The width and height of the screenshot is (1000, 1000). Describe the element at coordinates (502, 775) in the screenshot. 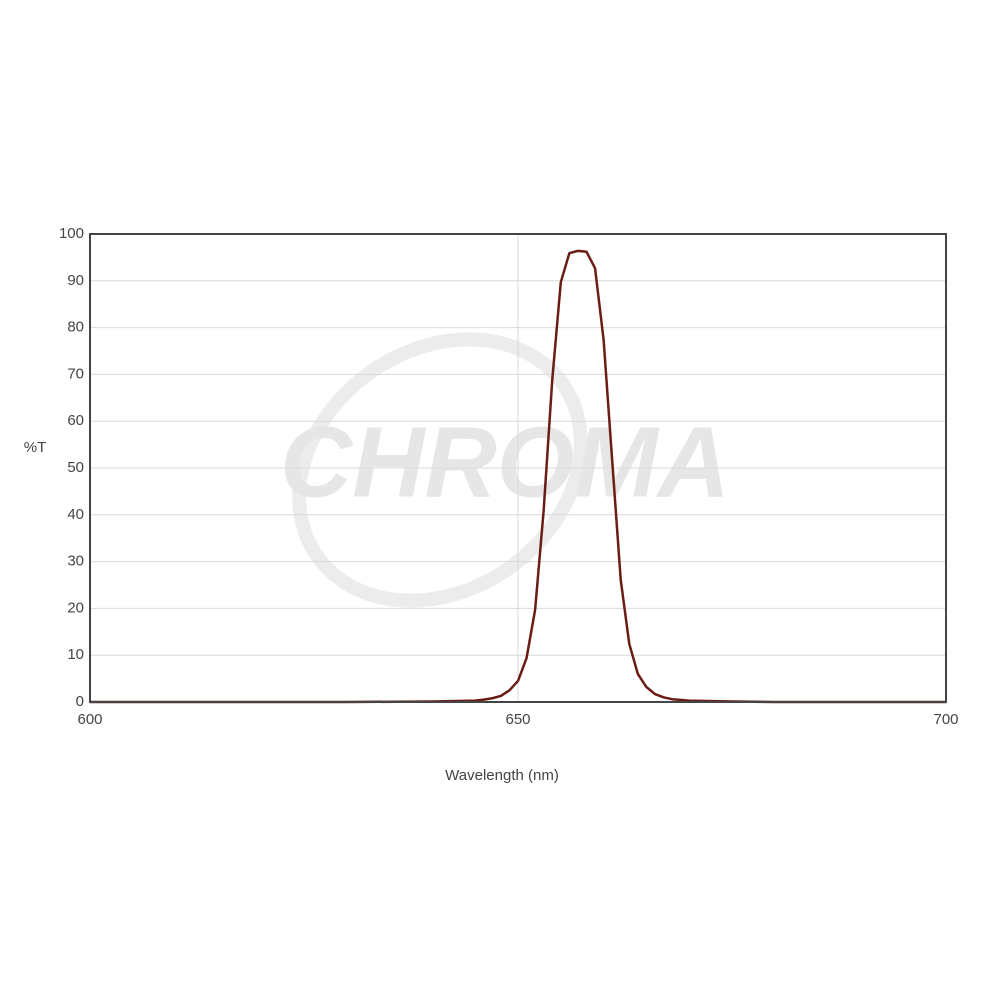

I see `x-axis-label: Wavelength (nm)` at that location.